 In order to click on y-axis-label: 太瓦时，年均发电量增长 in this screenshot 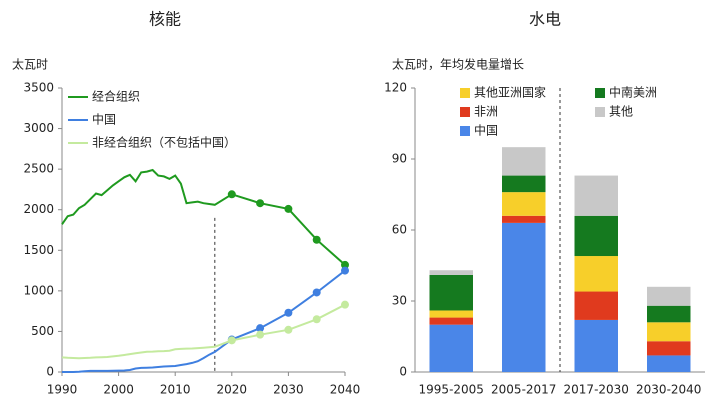, I will do `click(458, 64)`.